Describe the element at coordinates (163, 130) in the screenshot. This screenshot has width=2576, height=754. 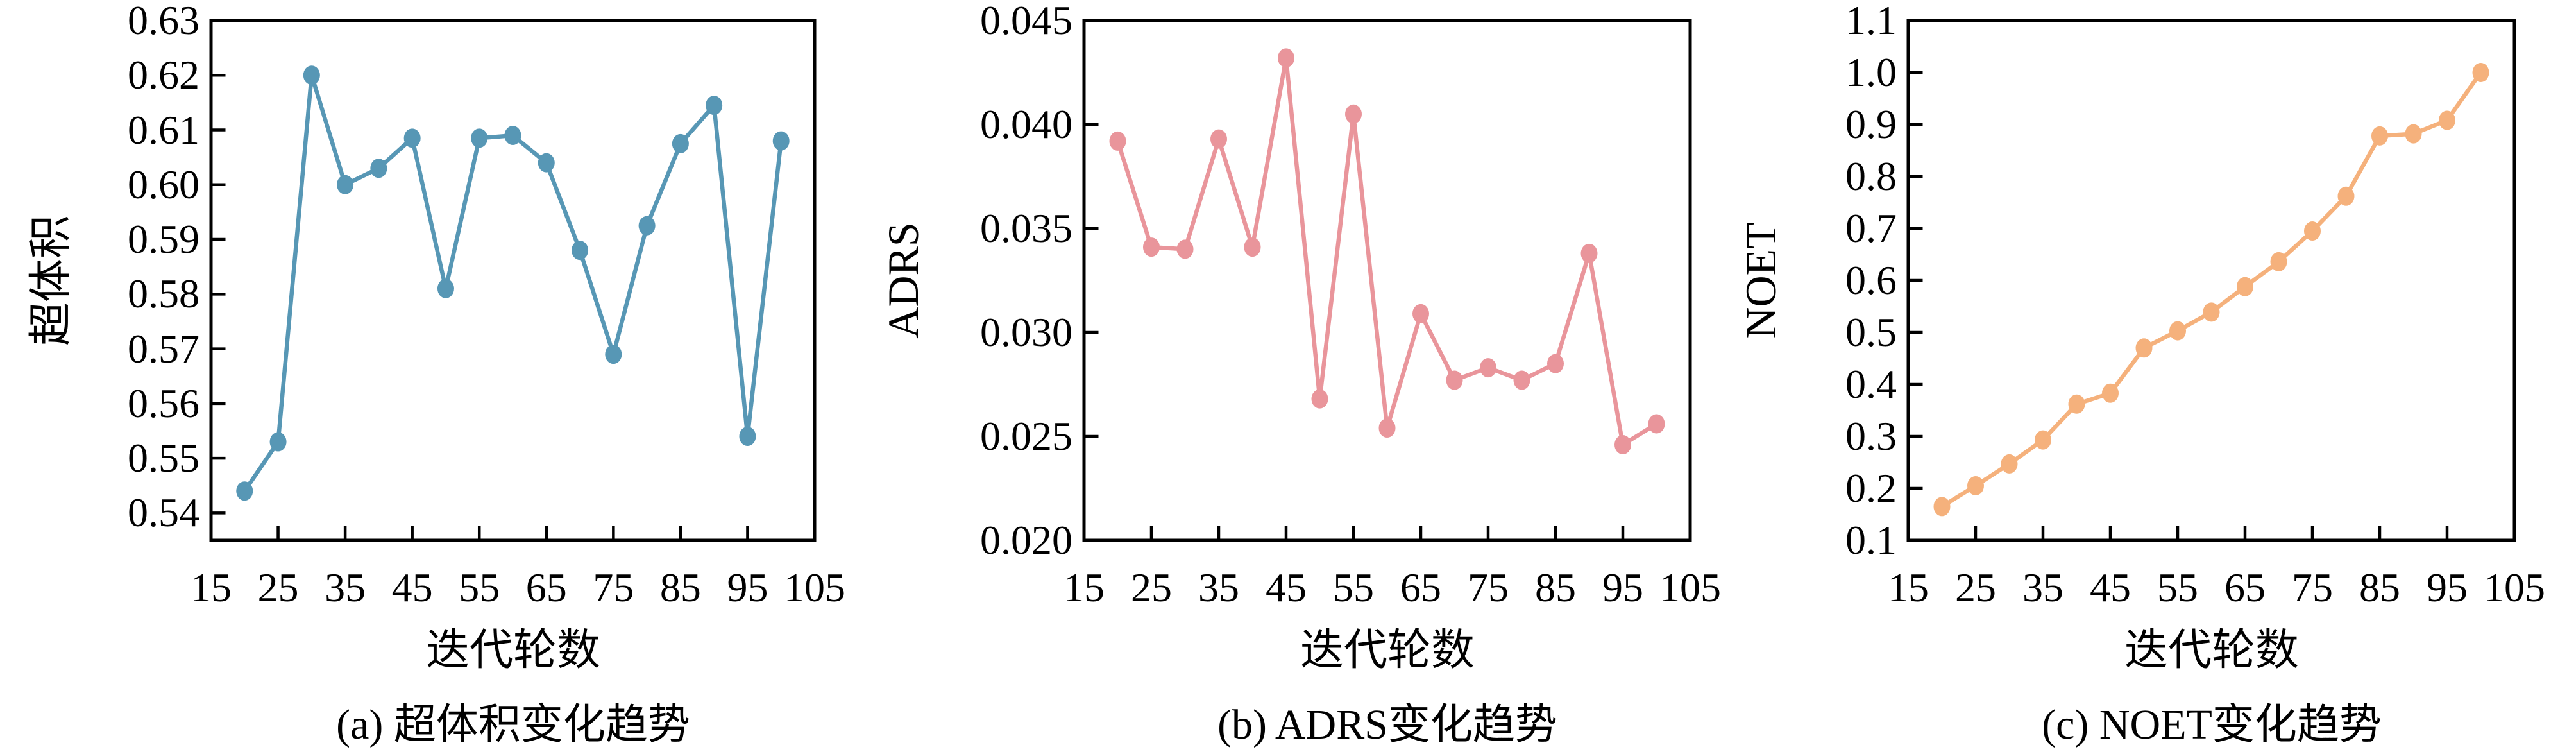
I see `y-tick-label: 0.61` at that location.